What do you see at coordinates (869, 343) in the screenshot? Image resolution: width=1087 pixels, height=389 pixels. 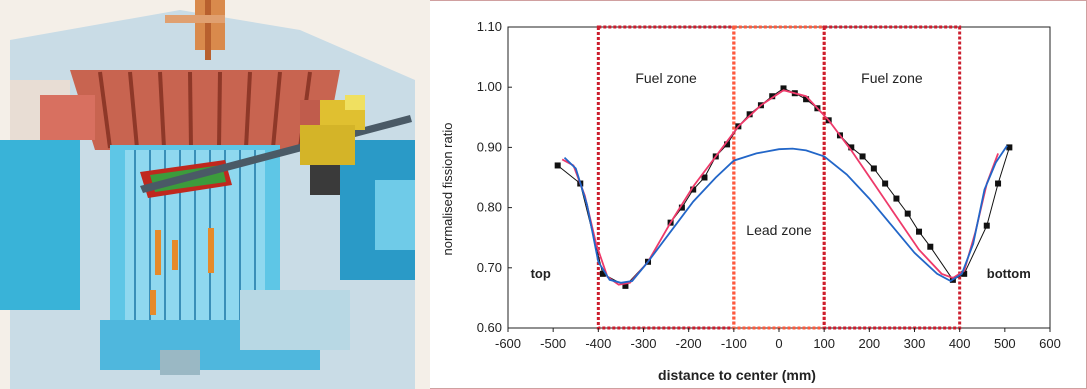 I see `x-tick-label: 200` at bounding box center [869, 343].